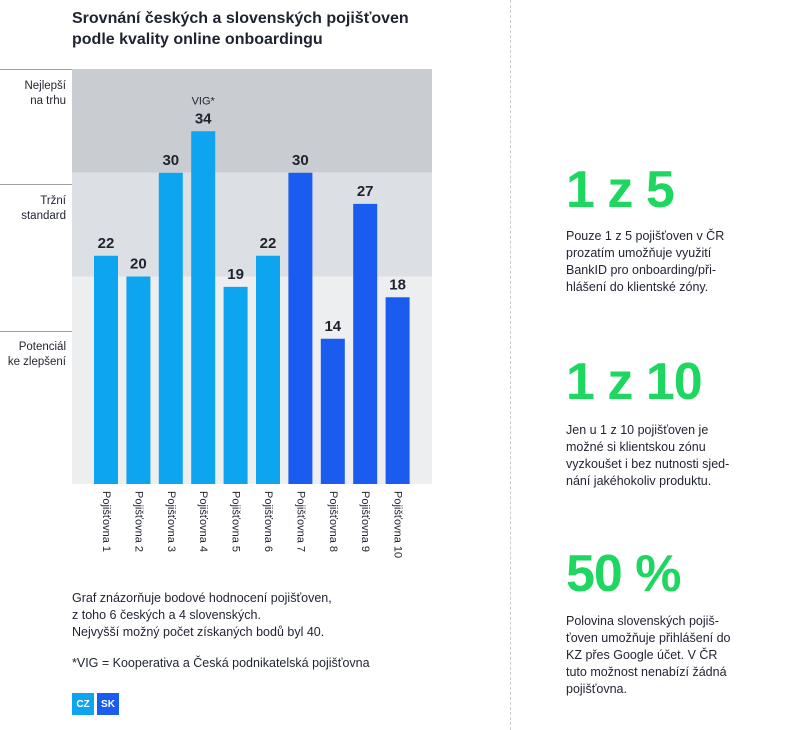 This screenshot has height=730, width=800. I want to click on x-tick-label: Pojišťovna 5, so click(236, 536).